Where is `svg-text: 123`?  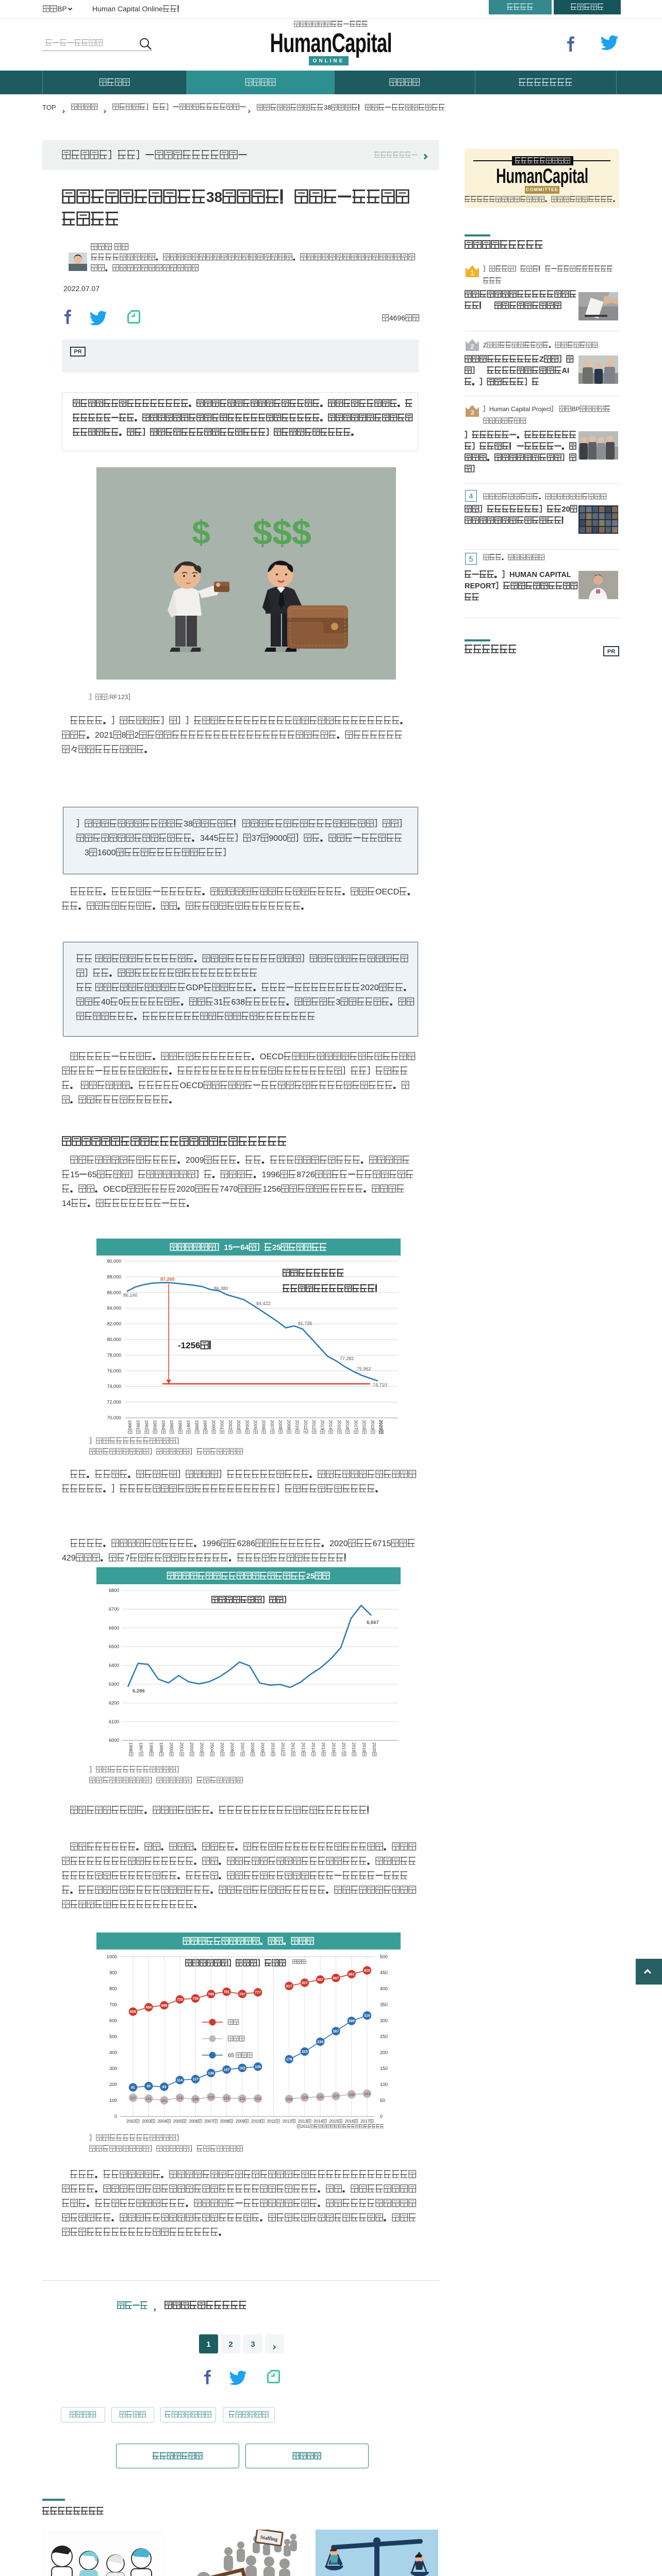 svg-text: 123 is located at coordinates (320, 2097).